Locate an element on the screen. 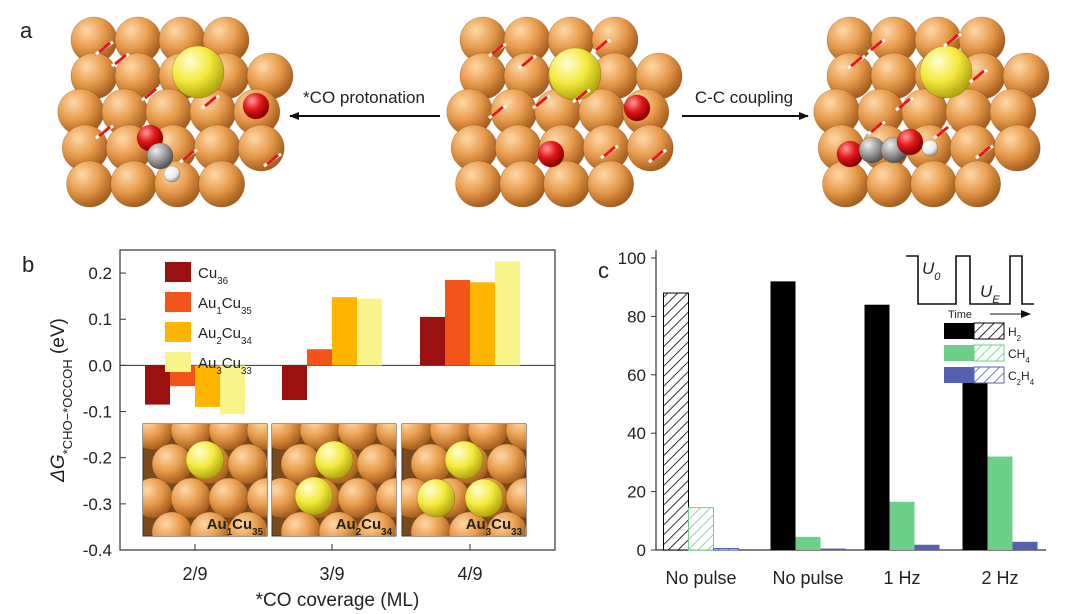 This screenshot has width=1080, height=614. legend-label-CH4: CH4 is located at coordinates (1019, 356).